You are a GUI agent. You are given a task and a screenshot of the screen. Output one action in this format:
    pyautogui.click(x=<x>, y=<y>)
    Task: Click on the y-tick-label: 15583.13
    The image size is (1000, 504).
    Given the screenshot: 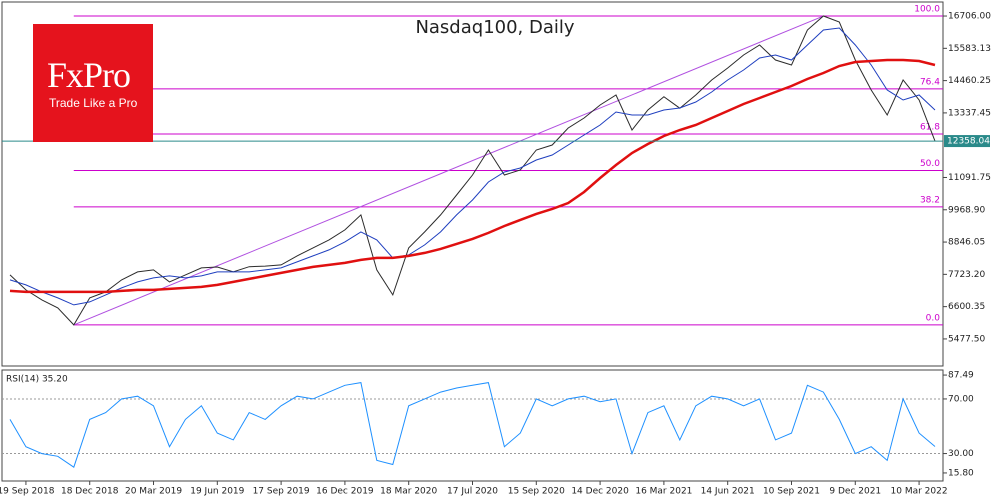 What is the action you would take?
    pyautogui.click(x=969, y=49)
    